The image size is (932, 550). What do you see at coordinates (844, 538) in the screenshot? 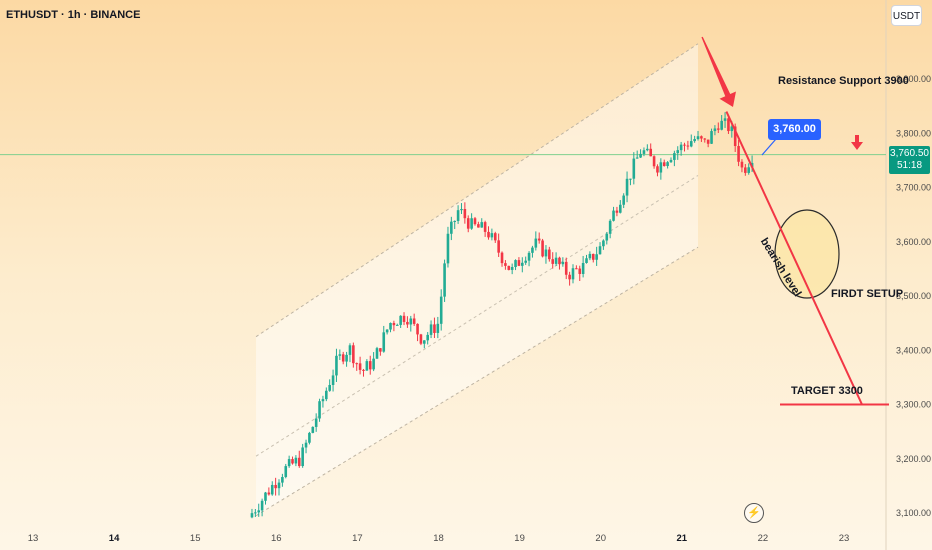
I see `x-tick-label: 23` at bounding box center [844, 538].